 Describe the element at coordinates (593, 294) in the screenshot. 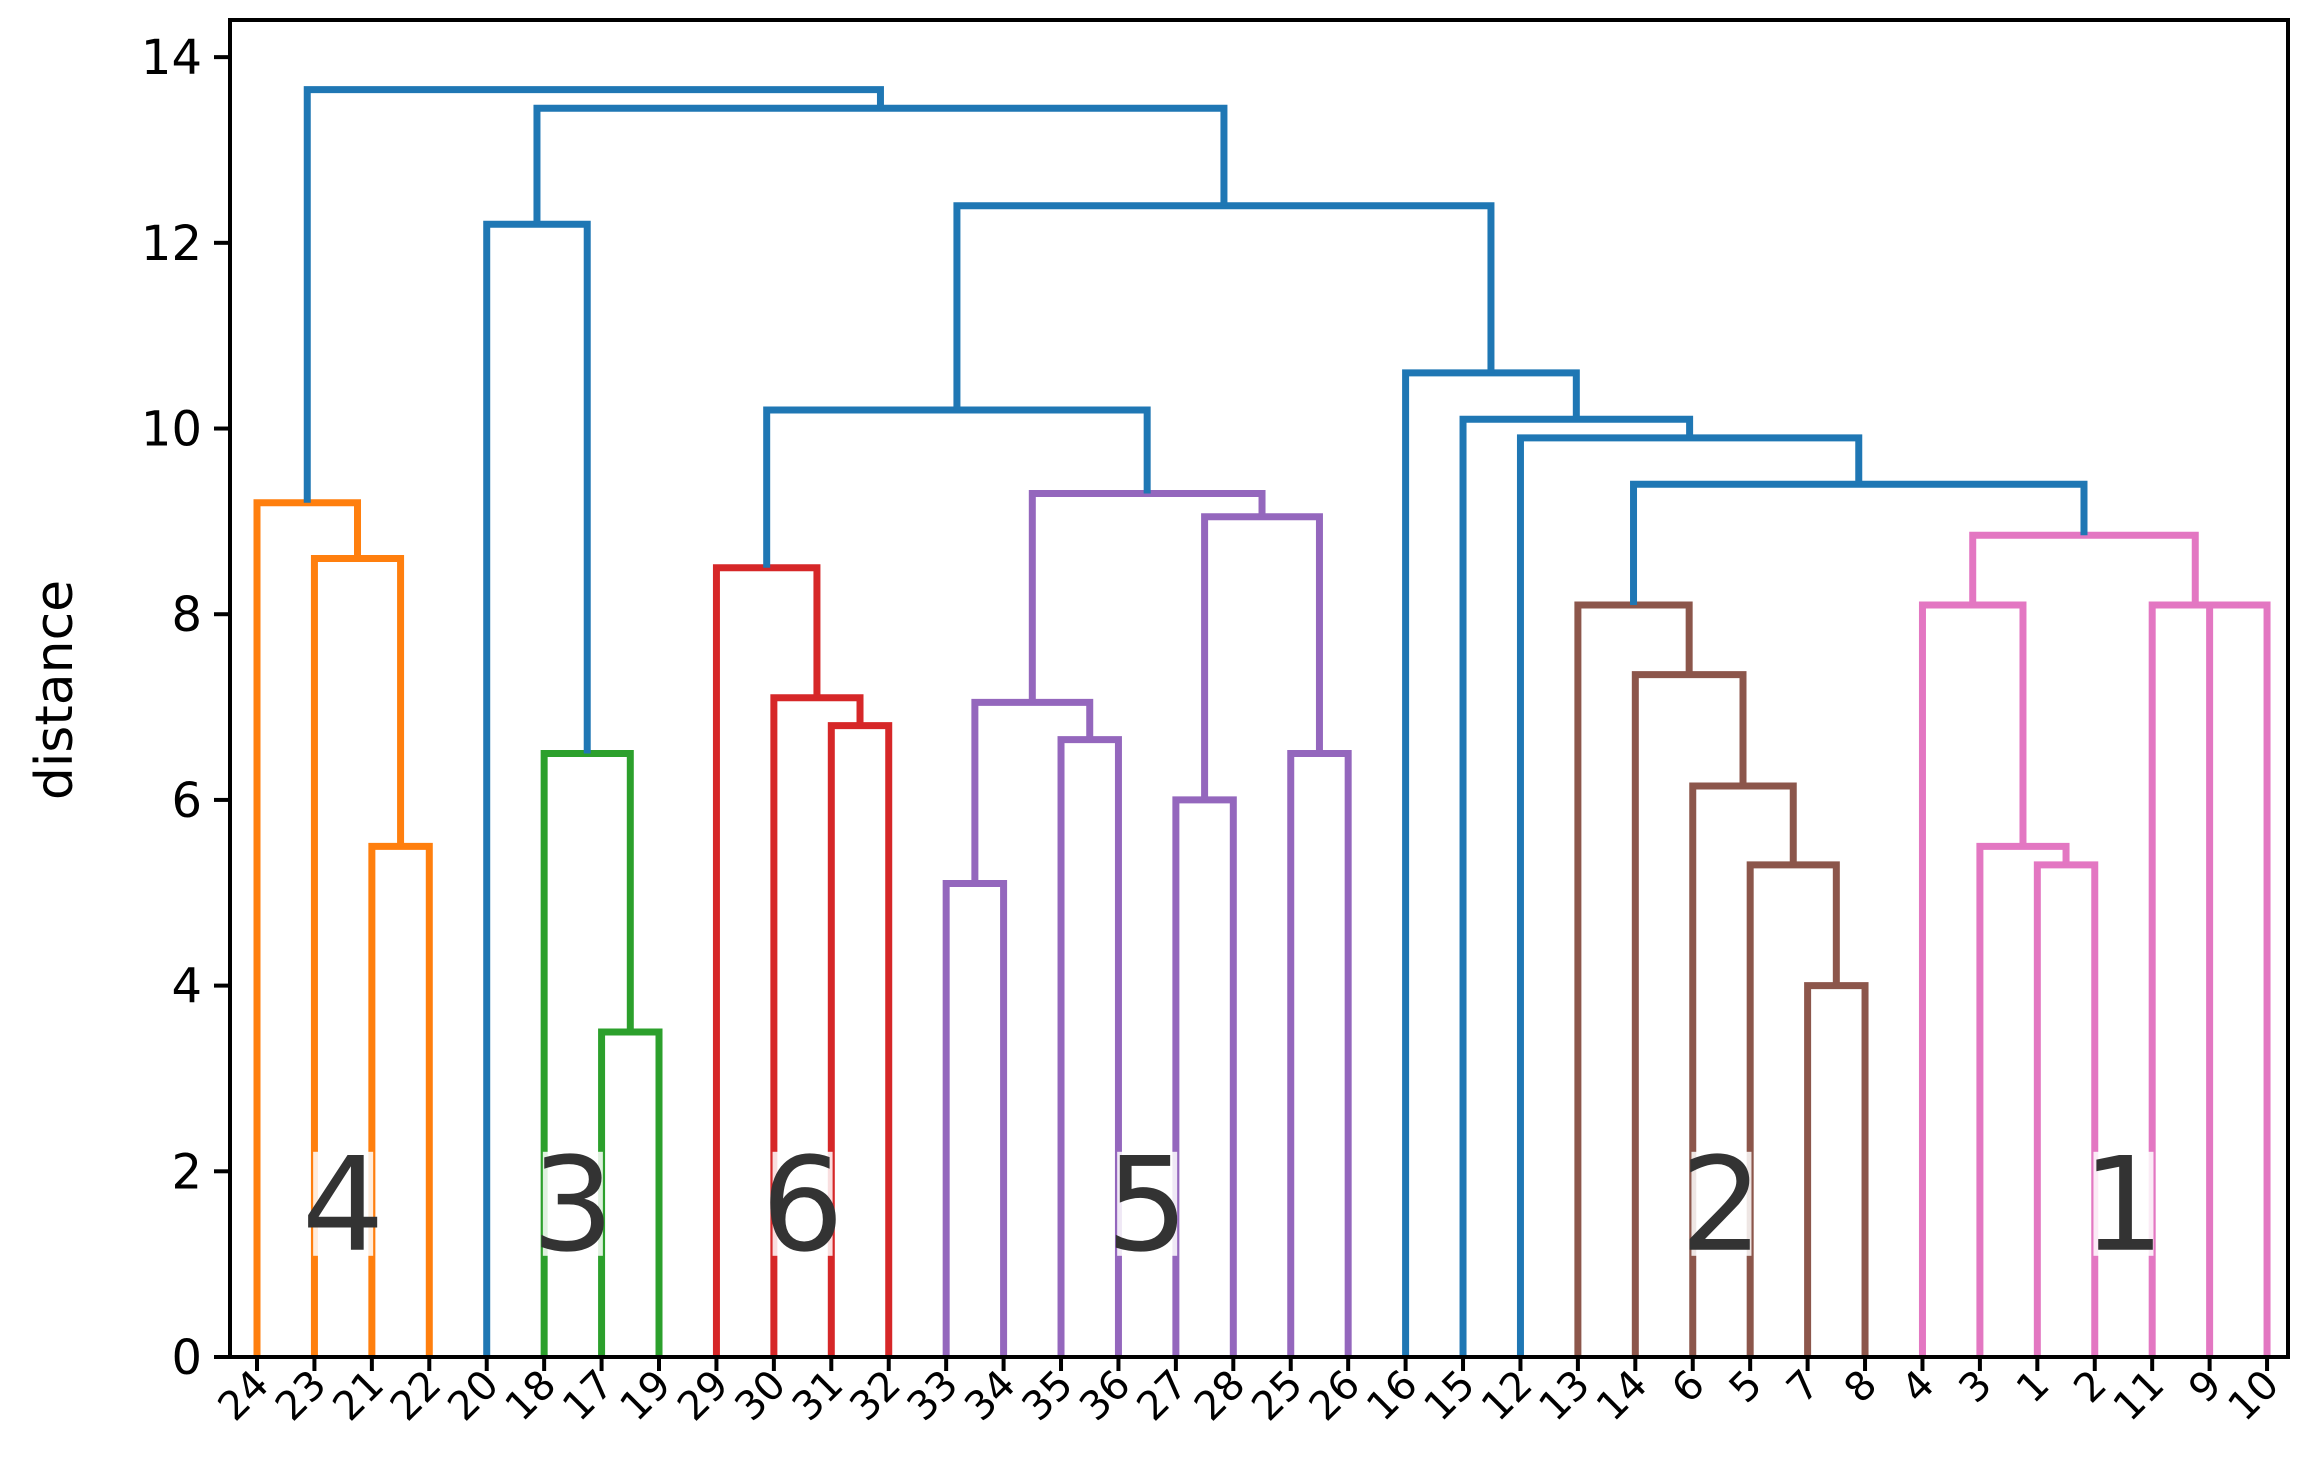

I see `dendrogram-link-k1` at that location.